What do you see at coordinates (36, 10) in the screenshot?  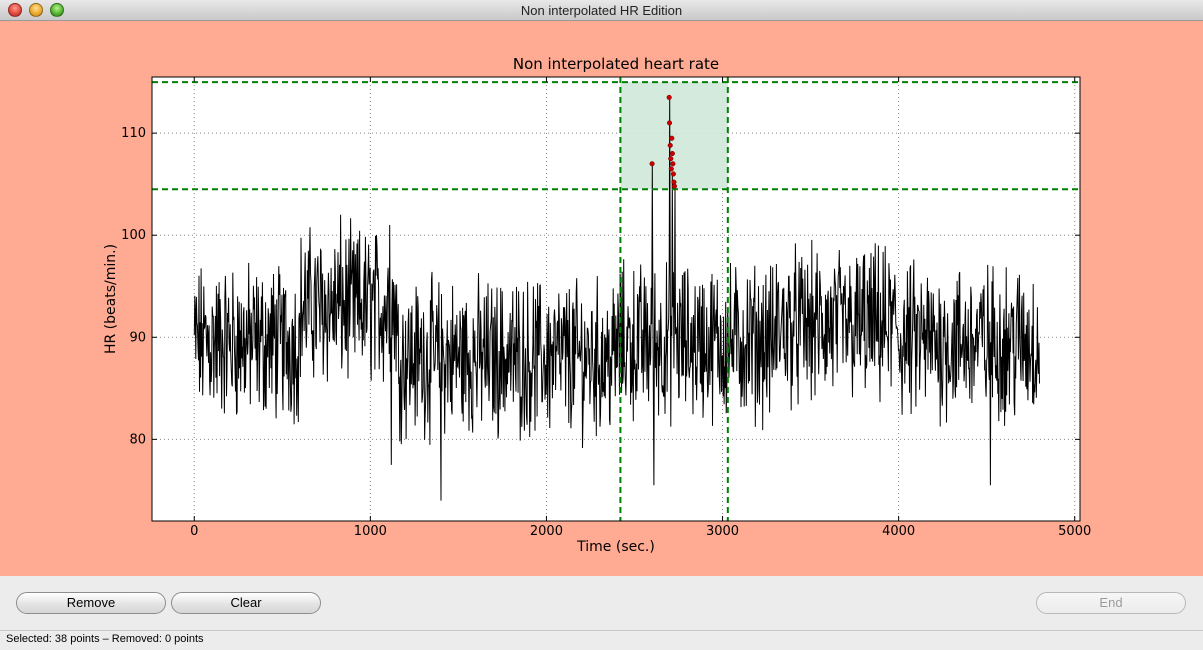 I see `minimize-window-icon` at bounding box center [36, 10].